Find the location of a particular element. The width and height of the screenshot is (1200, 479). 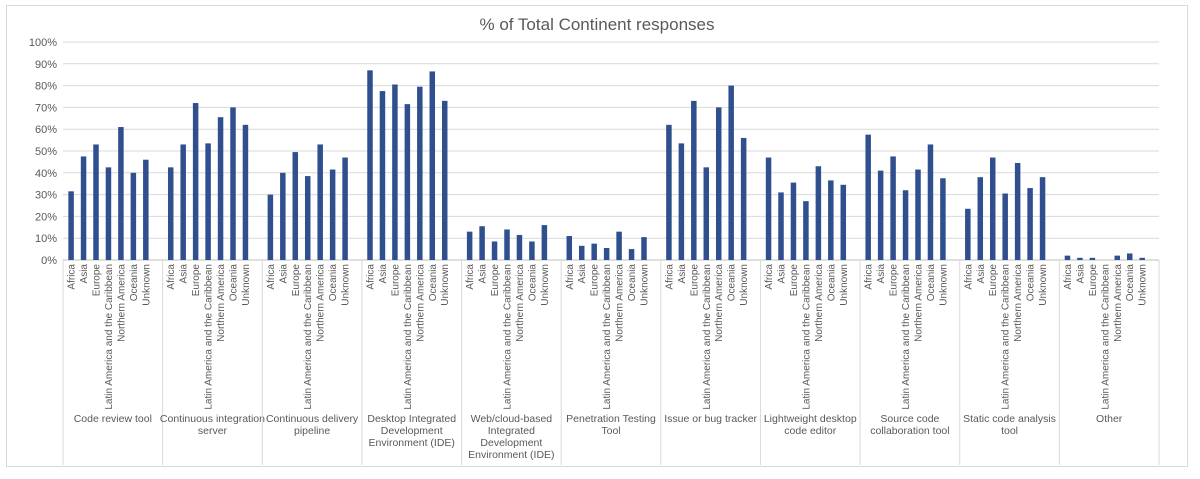

x-group-label-line: Code review tool is located at coordinates (113, 419).